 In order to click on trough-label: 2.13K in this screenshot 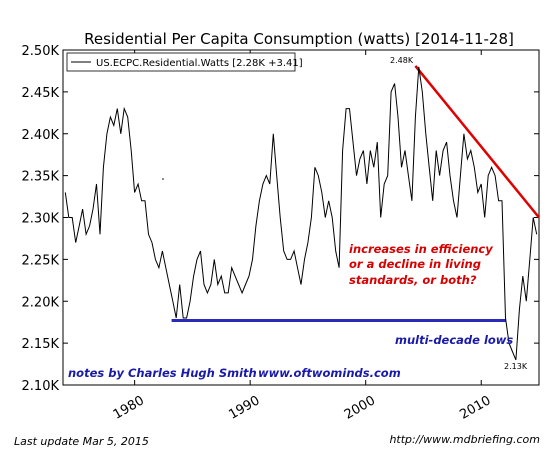, I will do `click(516, 366)`.